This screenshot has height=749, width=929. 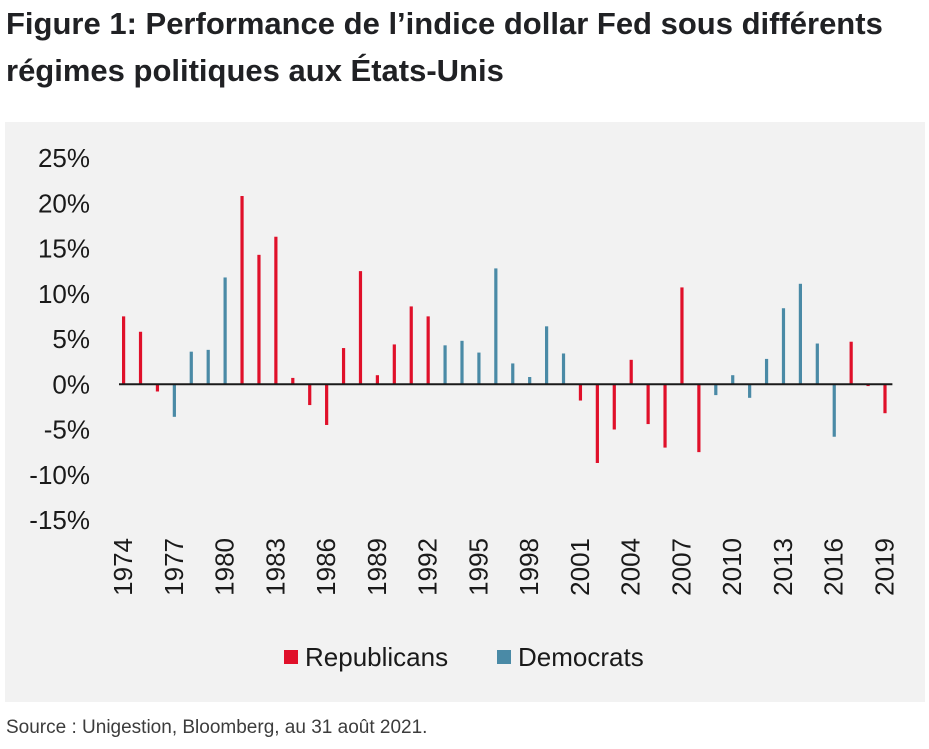 I want to click on bar-republicans-1974, so click(x=124, y=350).